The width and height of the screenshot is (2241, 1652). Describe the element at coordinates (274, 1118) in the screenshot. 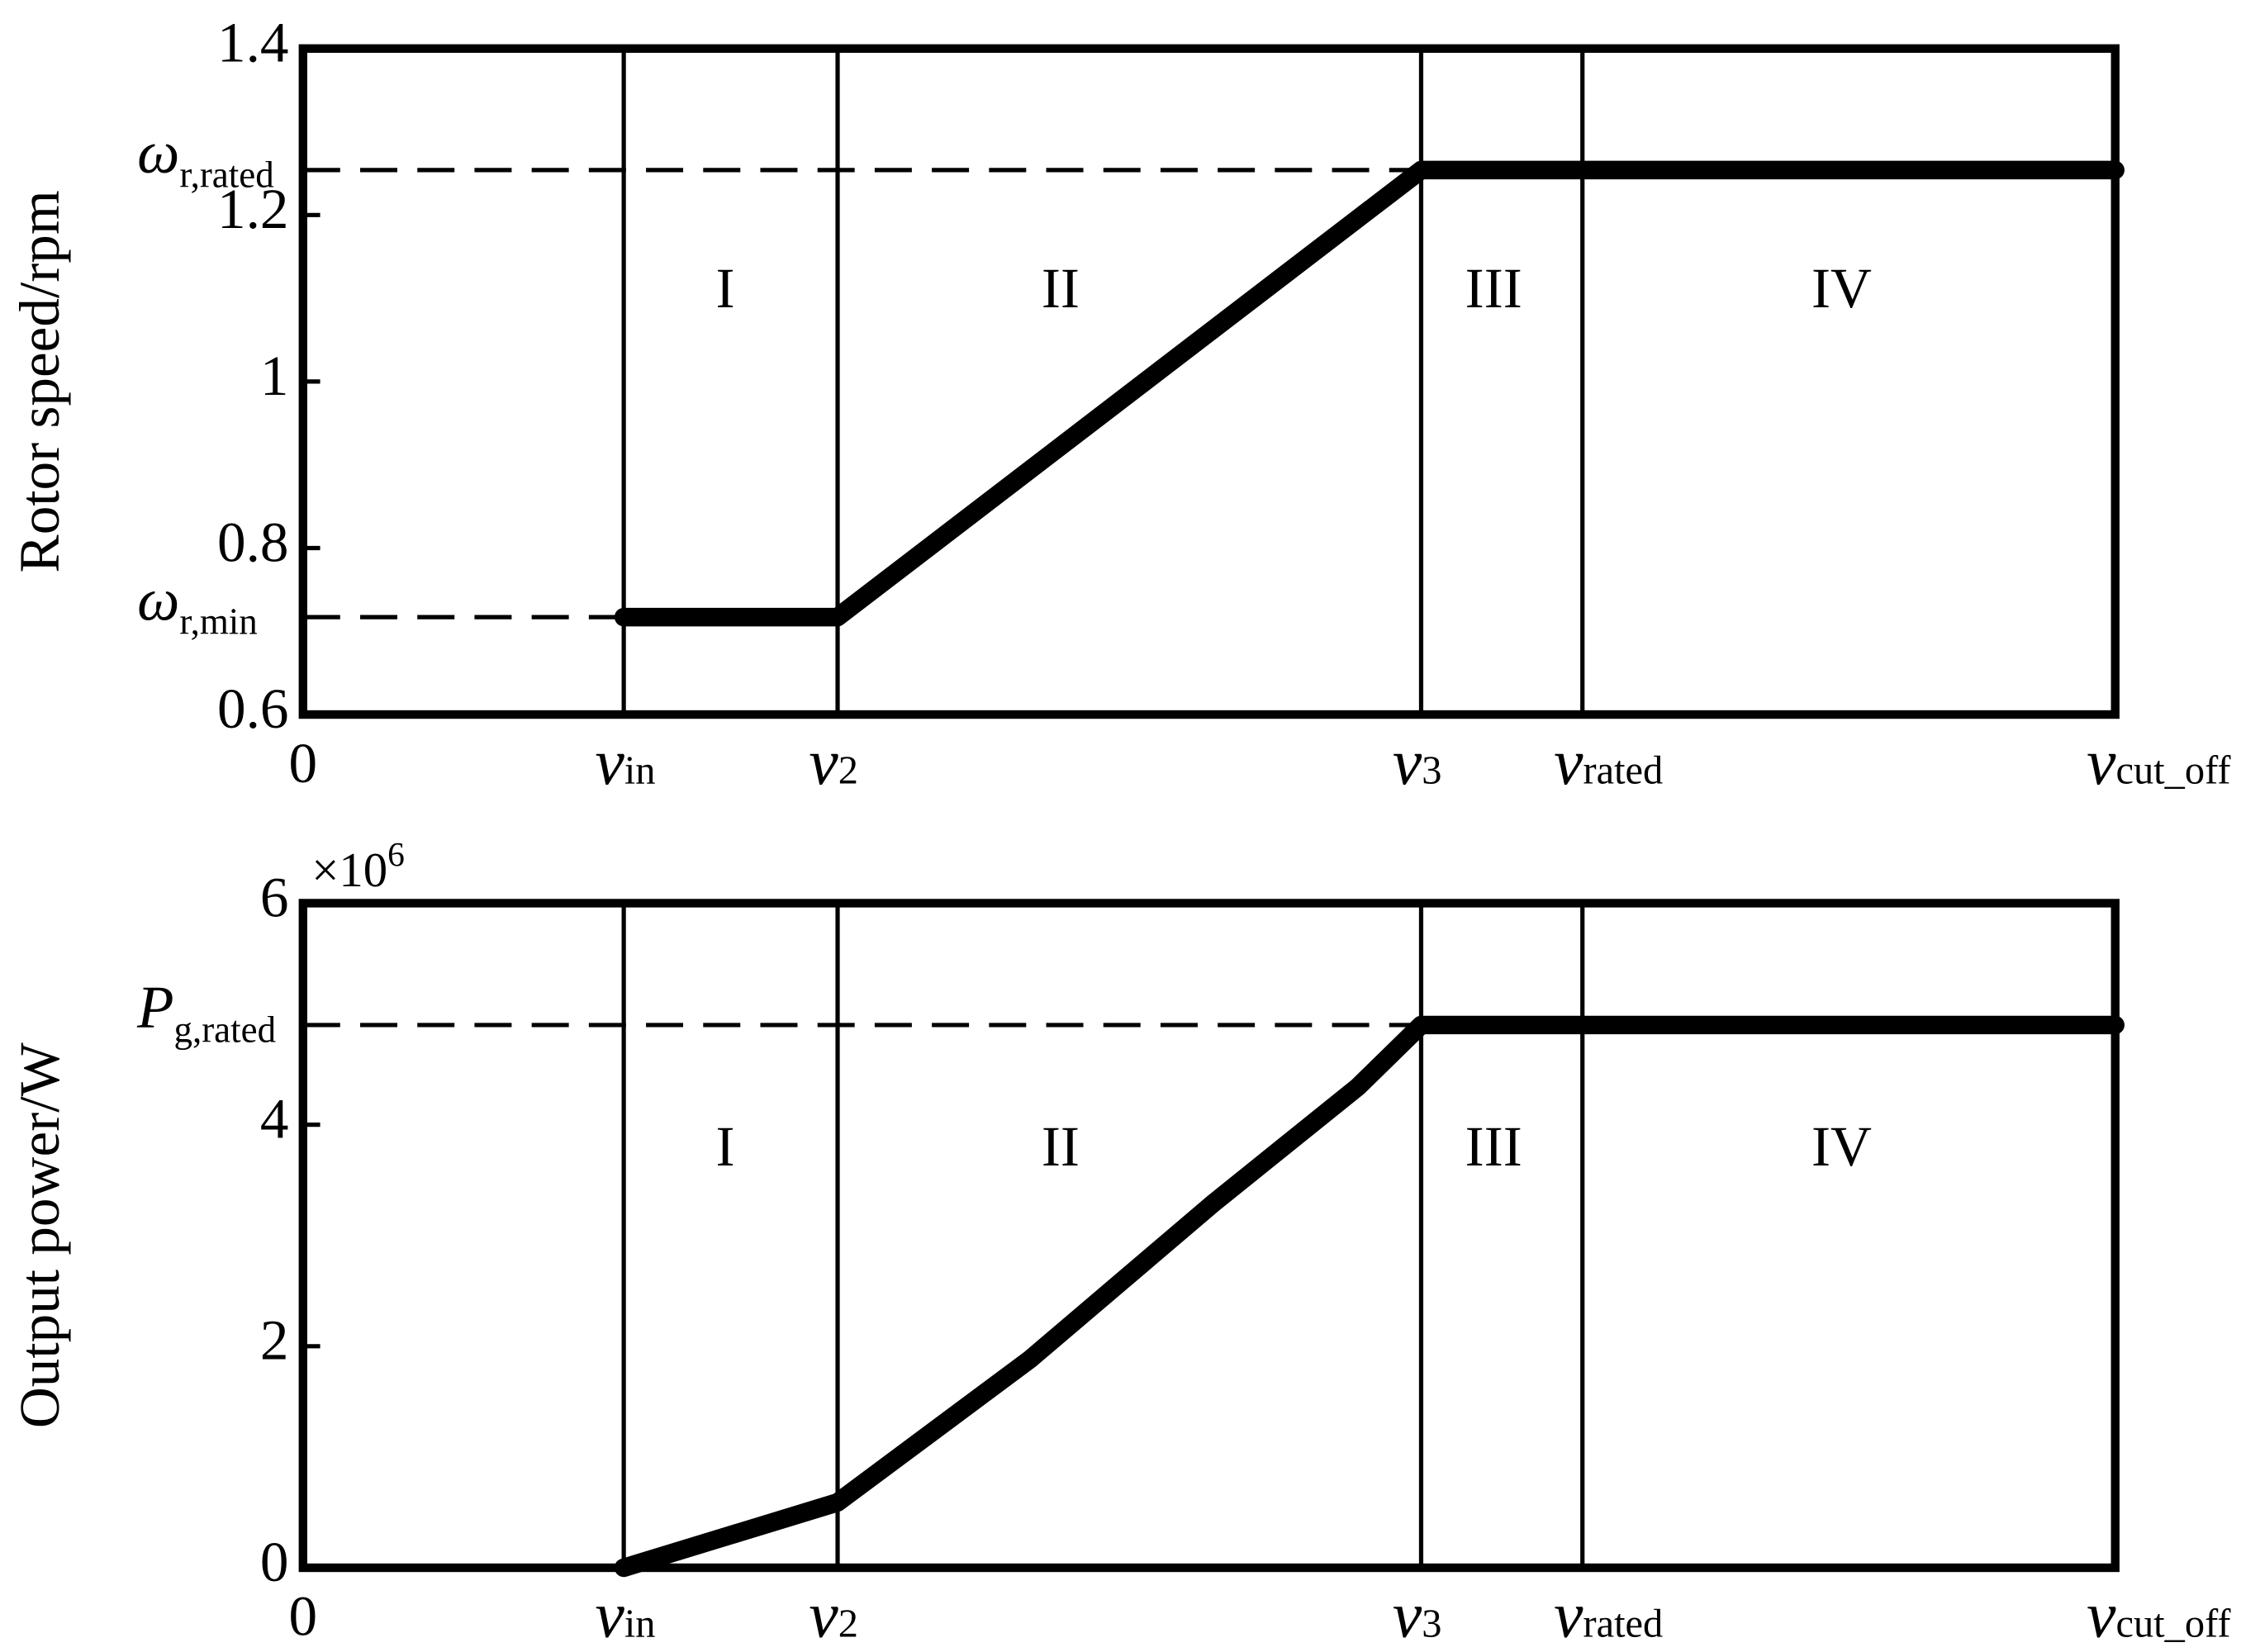

I see `y-tick-label: 4` at that location.